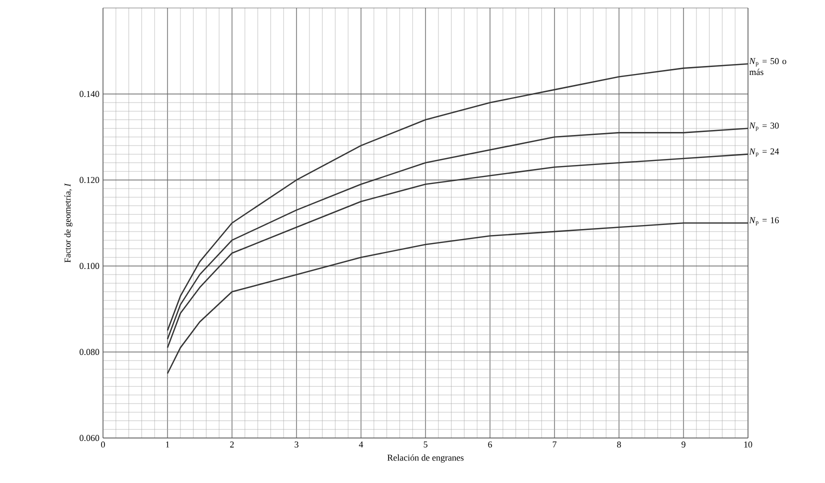 Image resolution: width=825 pixels, height=483 pixels. What do you see at coordinates (764, 126) in the screenshot?
I see `series-label: N$_{p}$ = 30` at bounding box center [764, 126].